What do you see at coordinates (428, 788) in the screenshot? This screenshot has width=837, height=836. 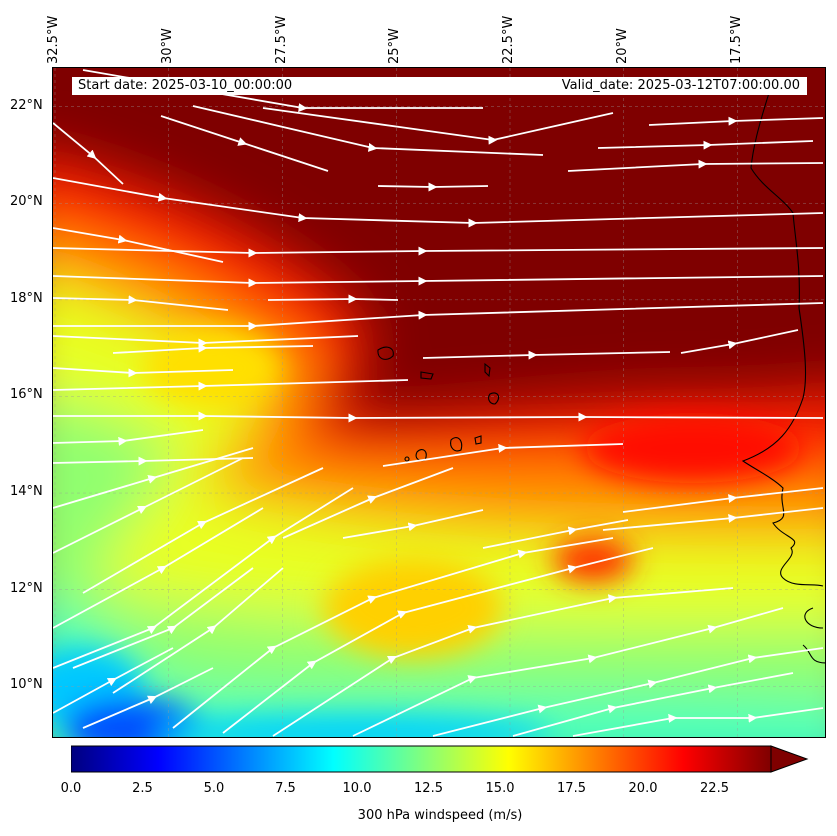 I see `colorbar-tick-label: 12.5` at bounding box center [428, 788].